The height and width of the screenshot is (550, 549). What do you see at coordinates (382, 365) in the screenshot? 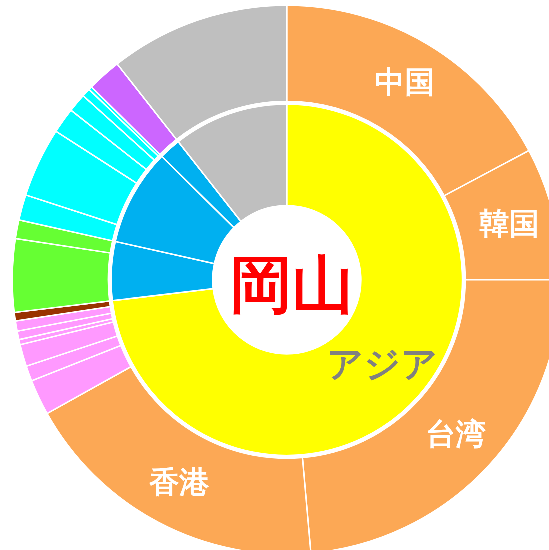
I see `slice-label: アジア` at bounding box center [382, 365].